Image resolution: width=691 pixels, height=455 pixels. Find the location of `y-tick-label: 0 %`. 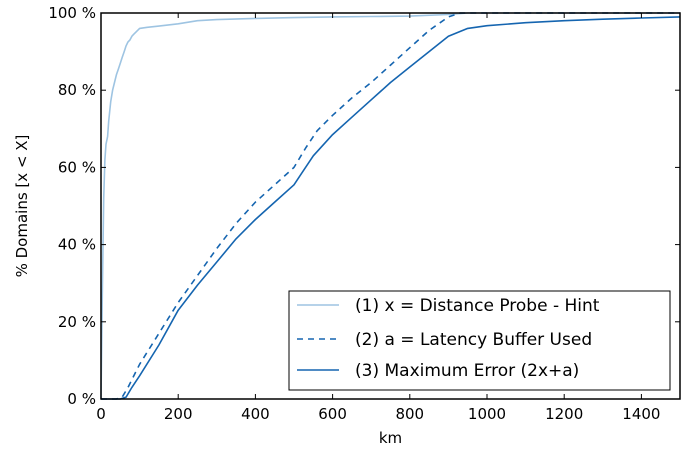

y-tick-label: 0 % is located at coordinates (81, 399).